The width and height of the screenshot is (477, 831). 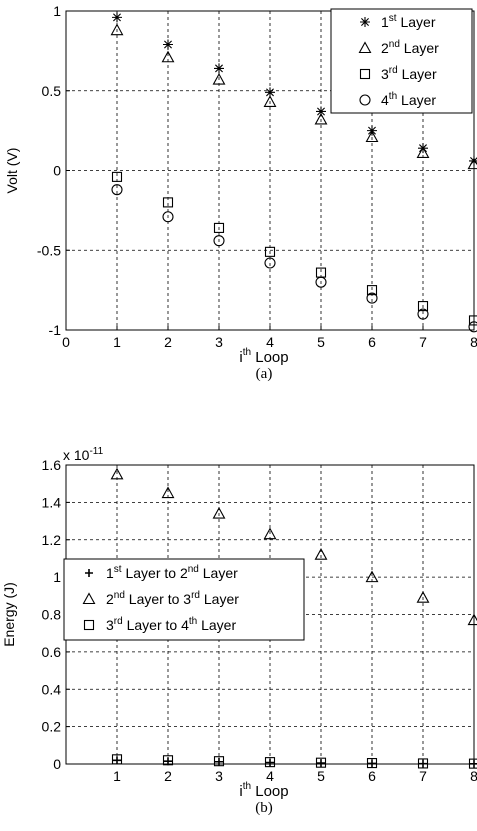 I want to click on axis-multiplier: x 10-11, so click(x=83, y=454).